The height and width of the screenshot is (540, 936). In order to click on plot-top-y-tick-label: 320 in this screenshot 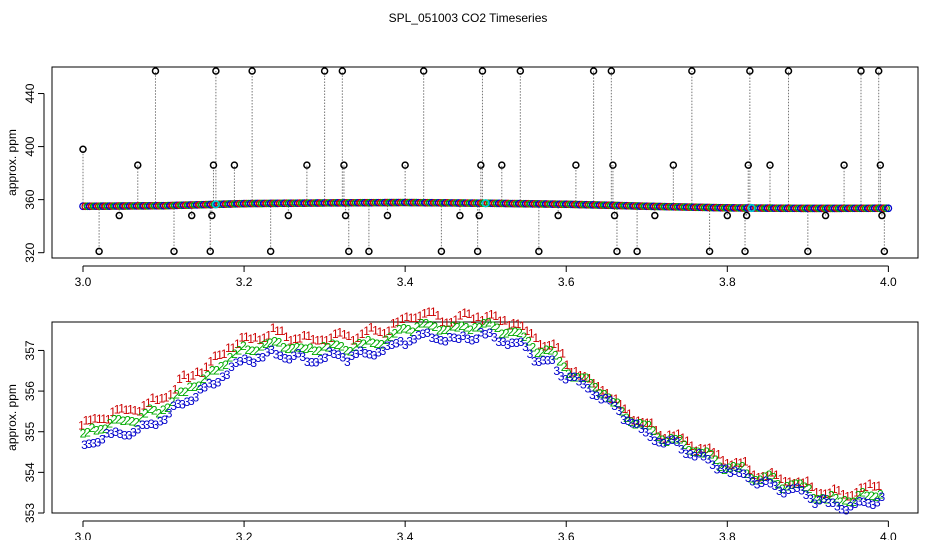, I will do `click(30, 252)`.